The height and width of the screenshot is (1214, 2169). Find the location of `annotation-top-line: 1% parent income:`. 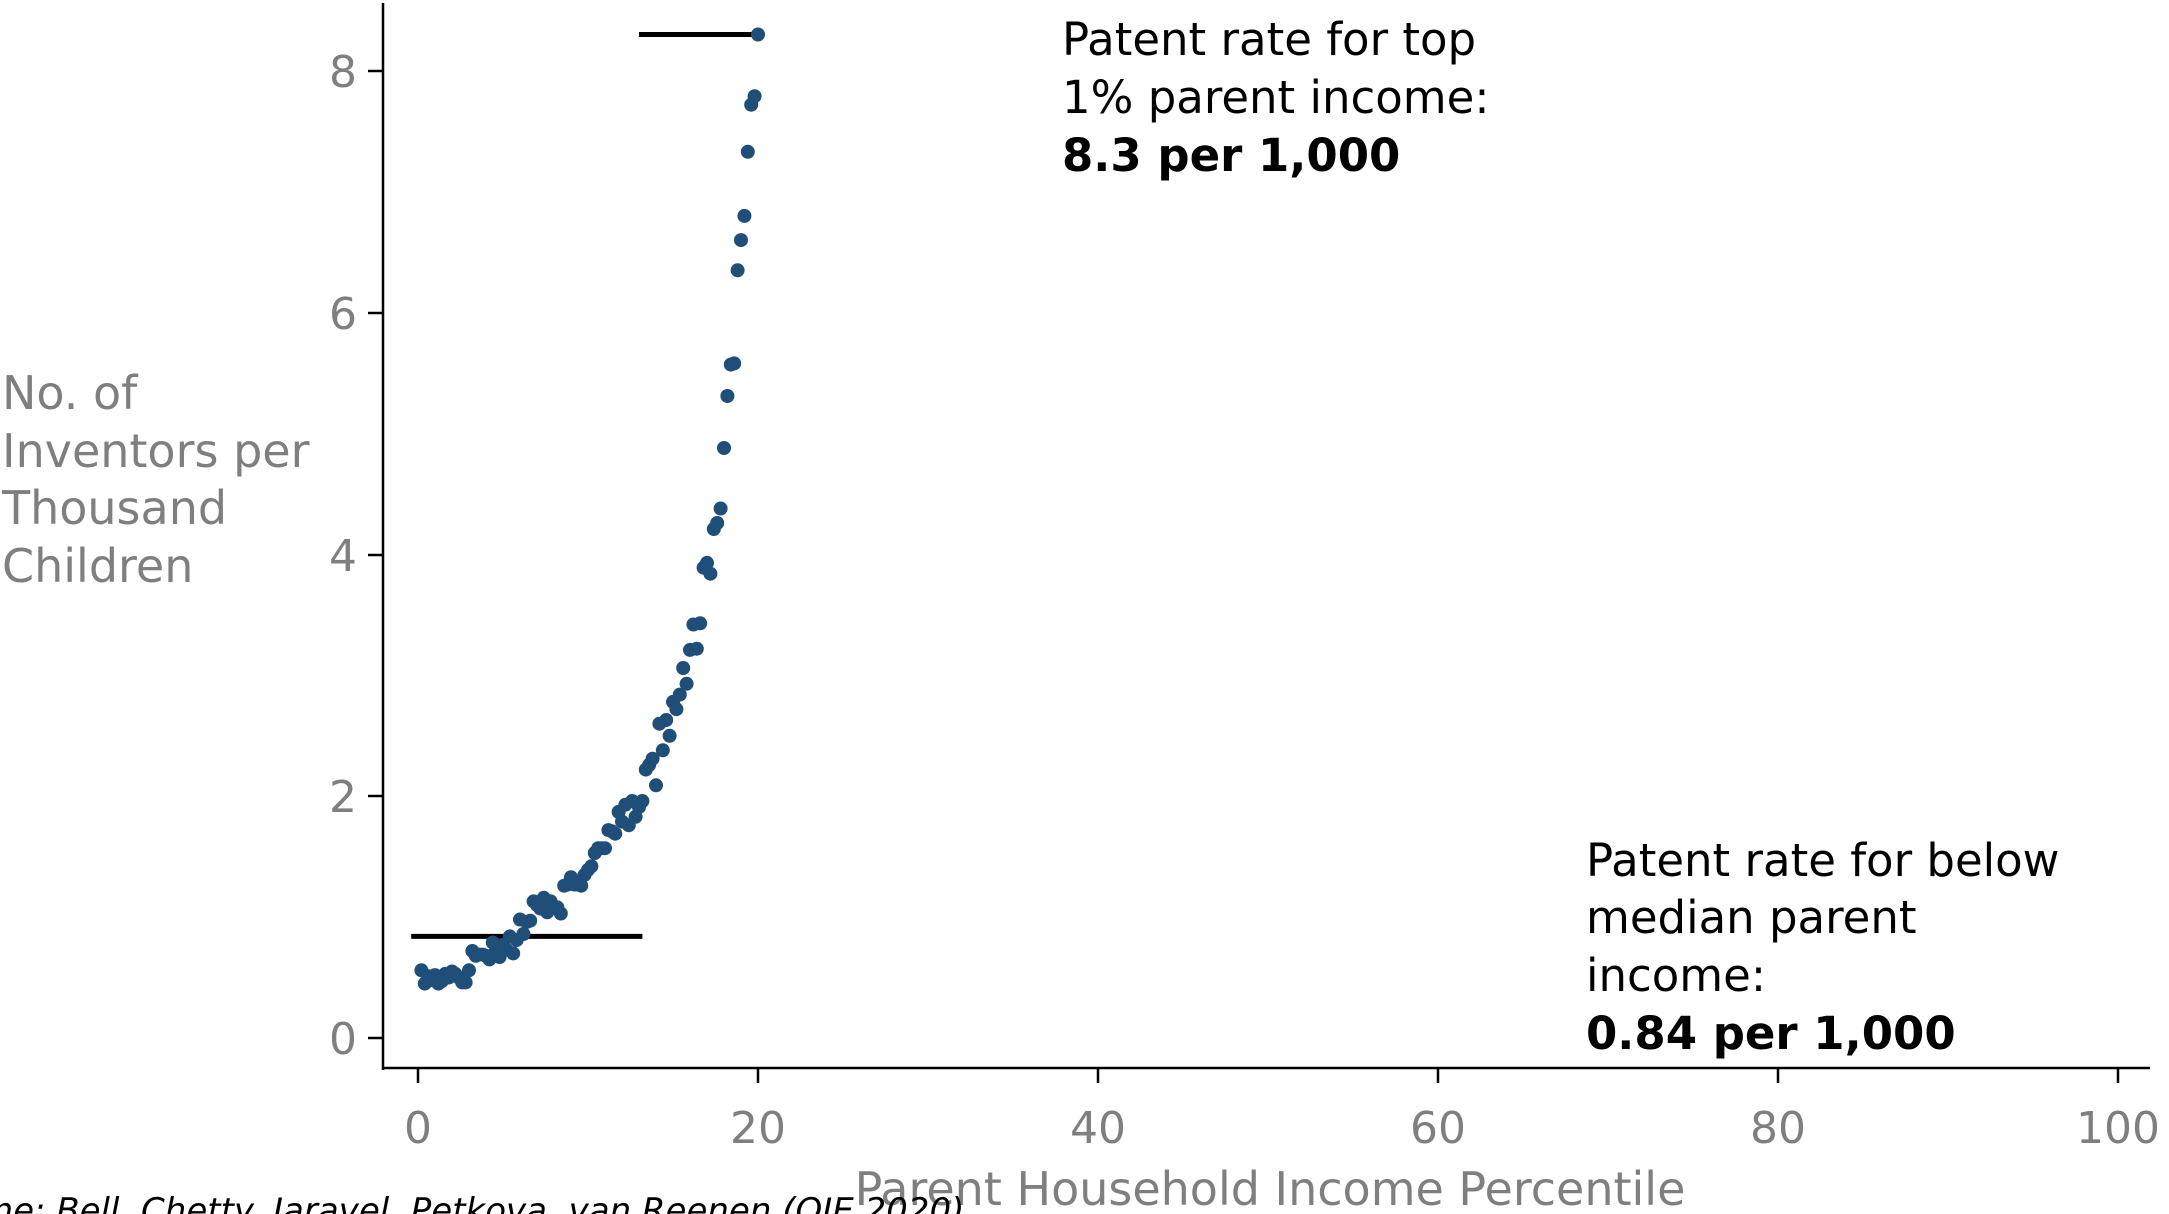

annotation-top-line: 1% parent income: is located at coordinates (1275, 97).